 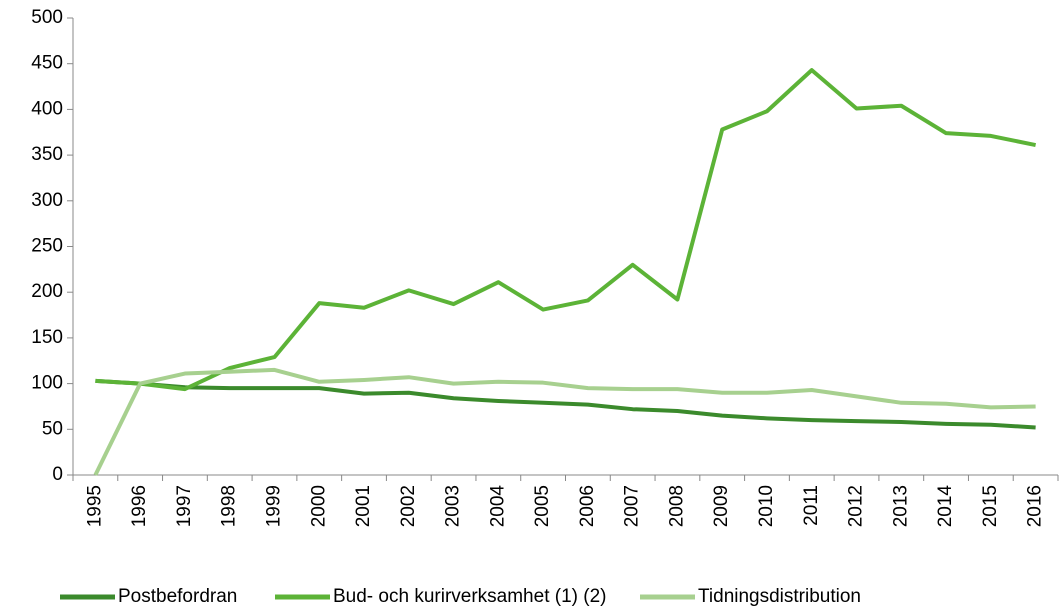 What do you see at coordinates (766, 506) in the screenshot?
I see `x-tick-label: 2010` at bounding box center [766, 506].